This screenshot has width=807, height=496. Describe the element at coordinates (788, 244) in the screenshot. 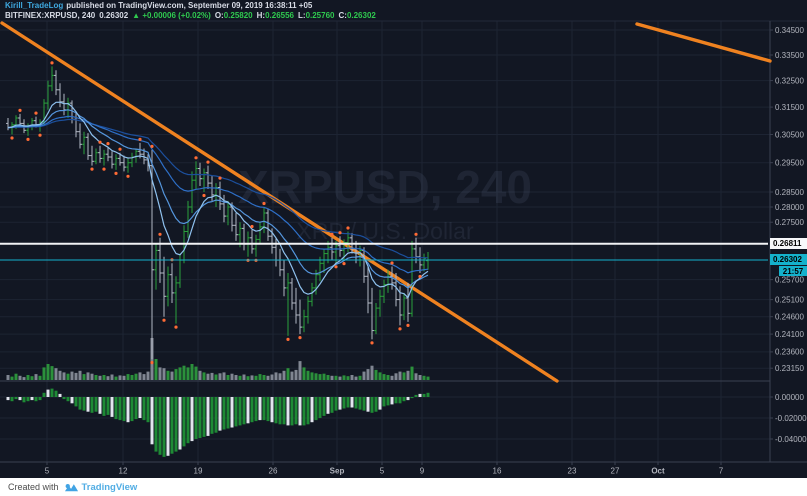

I see `price-line-label: 0.26811` at that location.